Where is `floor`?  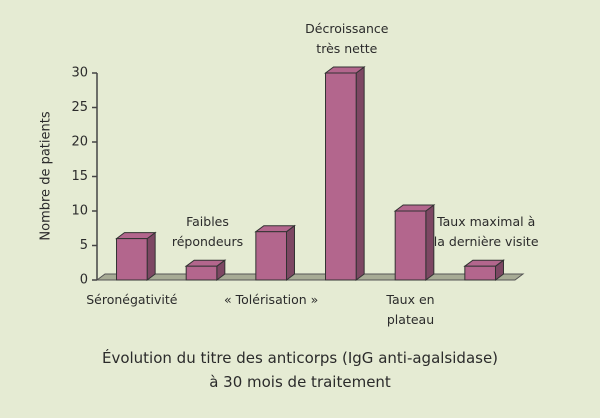 floor is located at coordinates (310, 277).